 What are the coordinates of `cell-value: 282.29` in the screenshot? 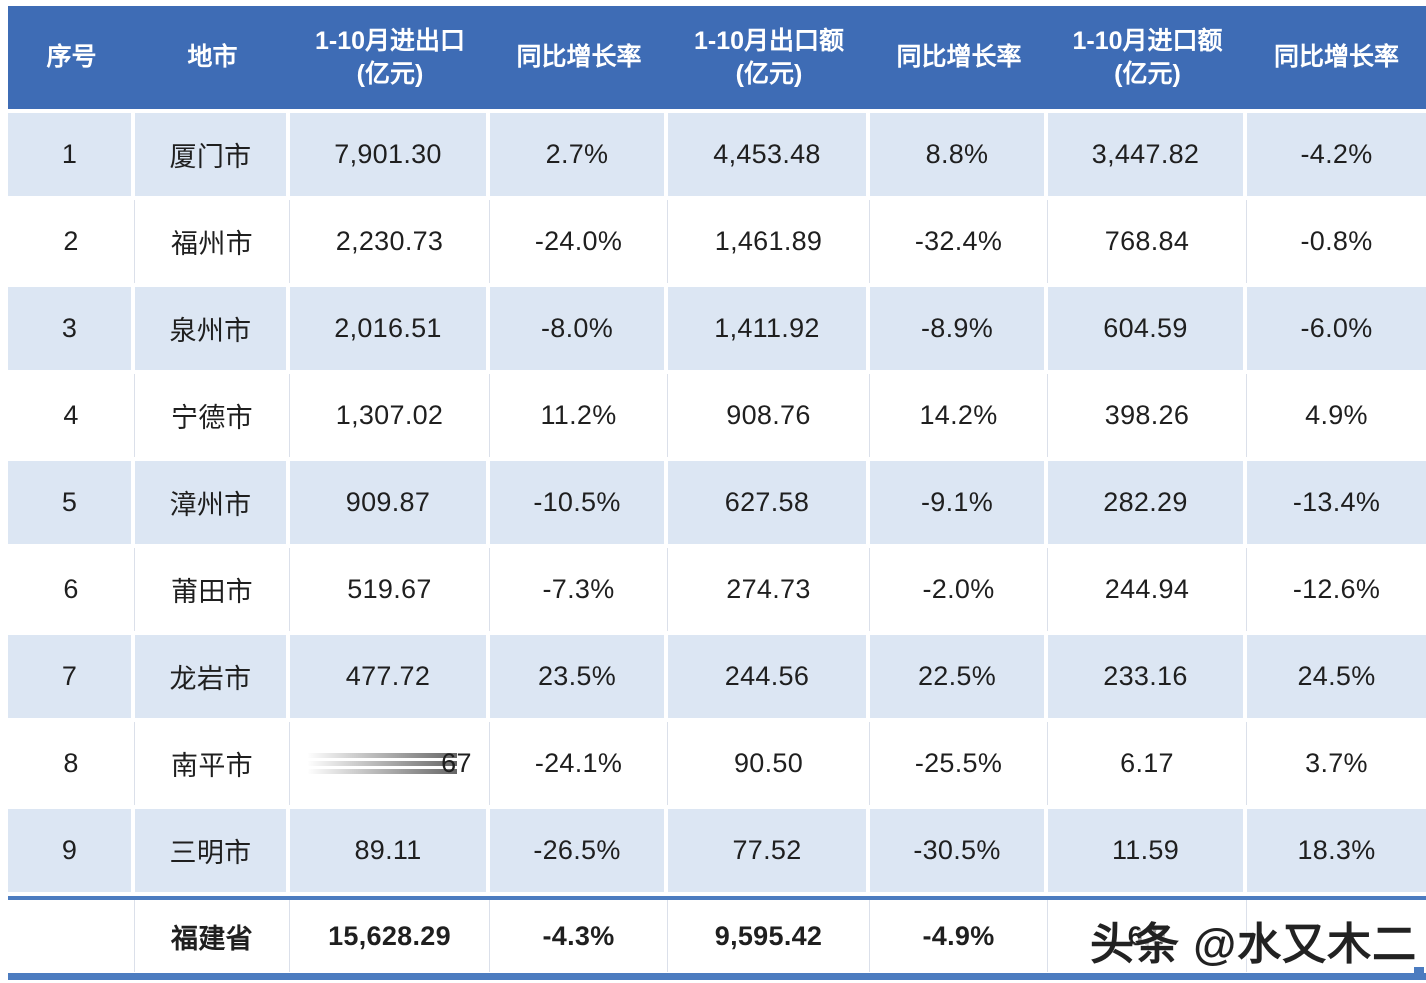 It's located at (1147, 502).